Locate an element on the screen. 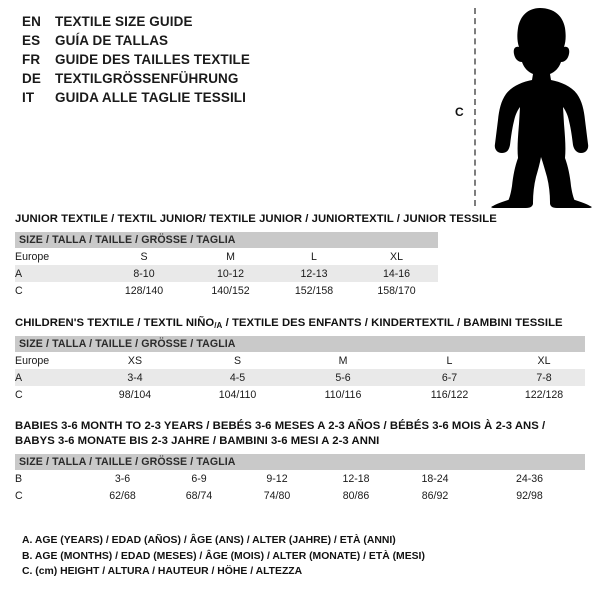  junior-c-value-2: 140/152 is located at coordinates (230, 290).